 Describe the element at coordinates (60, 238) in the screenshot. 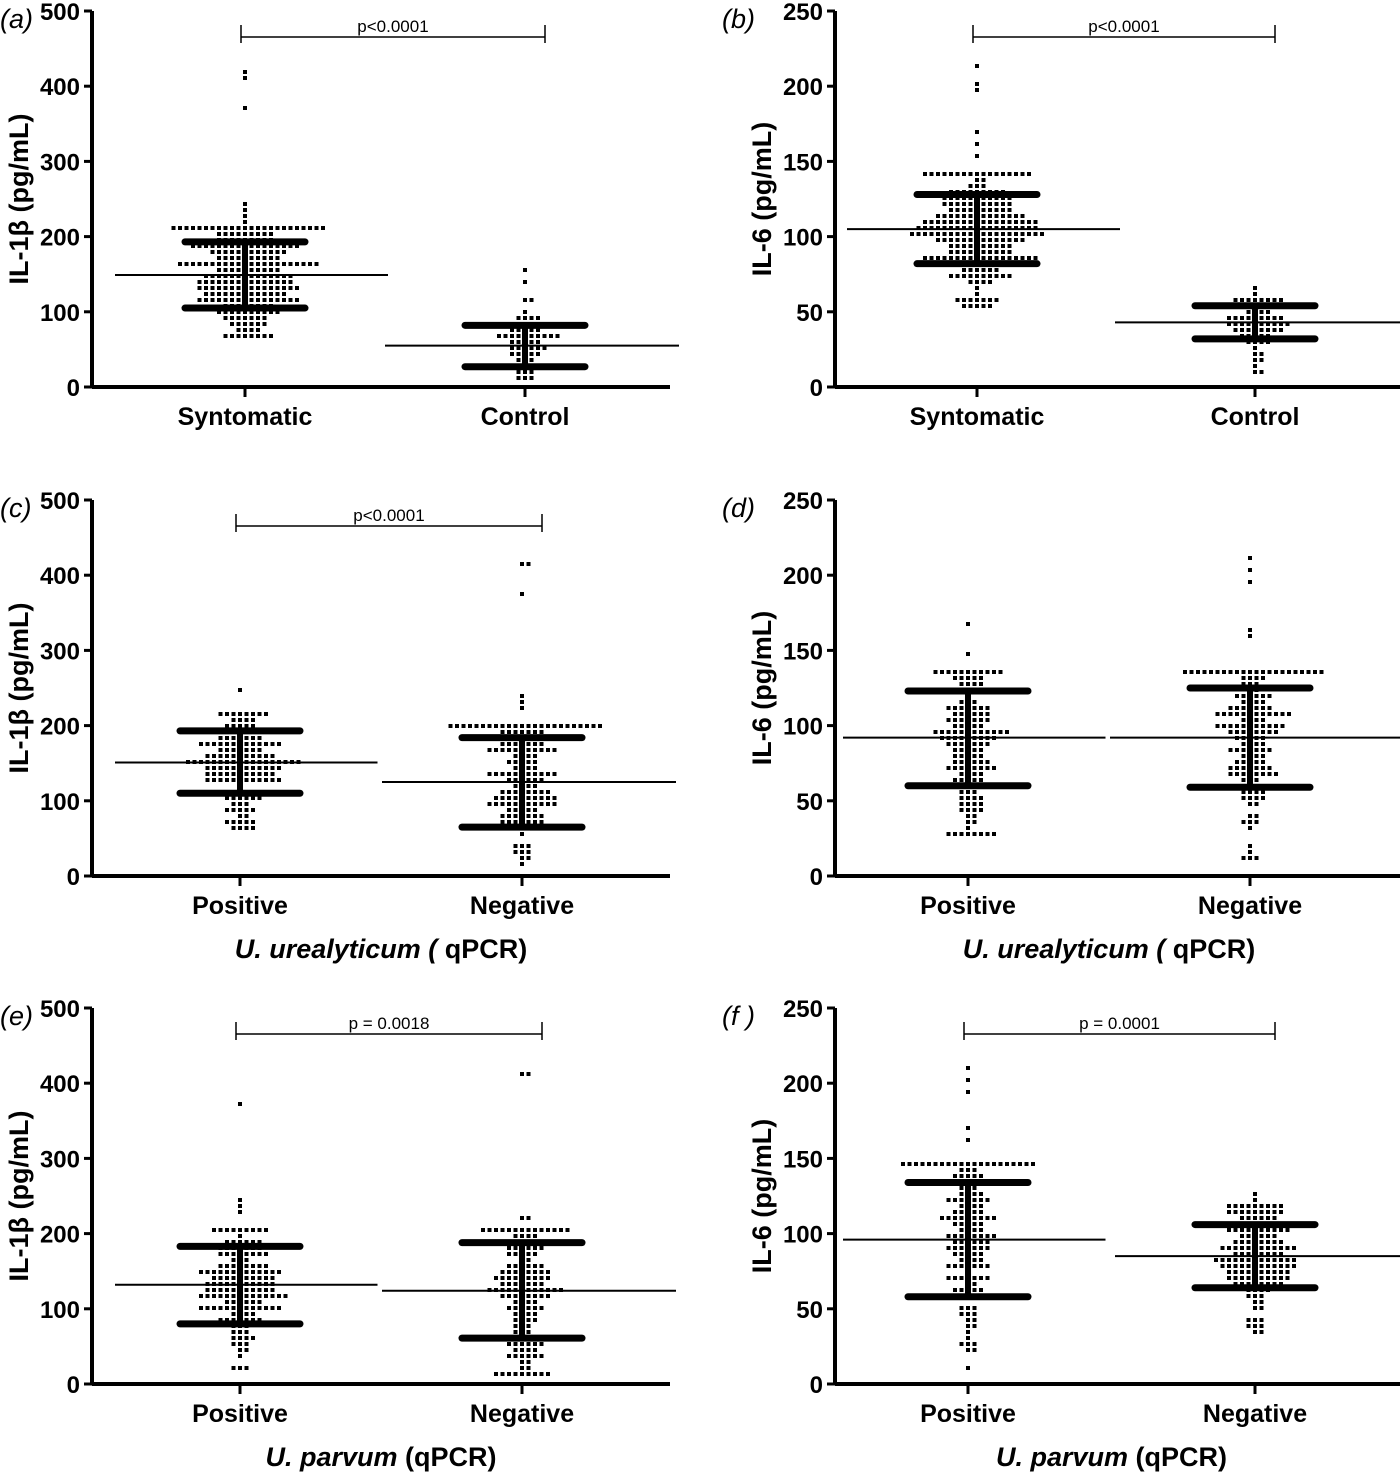

I see `y-tick-label: 200` at that location.